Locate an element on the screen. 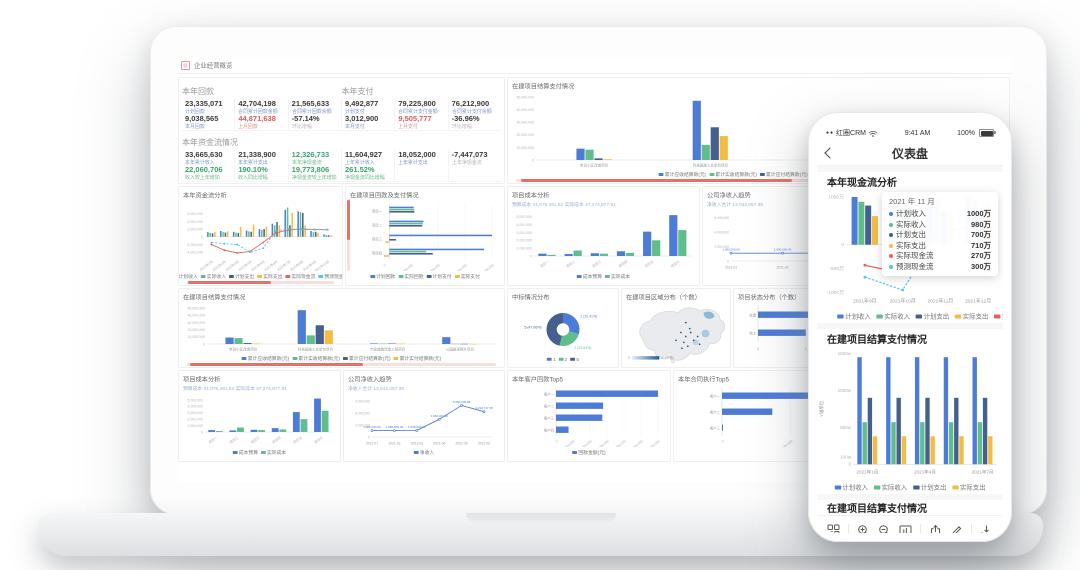 The image size is (1080, 570). kpi-label-link: 本年累计支出 is located at coordinates (253, 162).